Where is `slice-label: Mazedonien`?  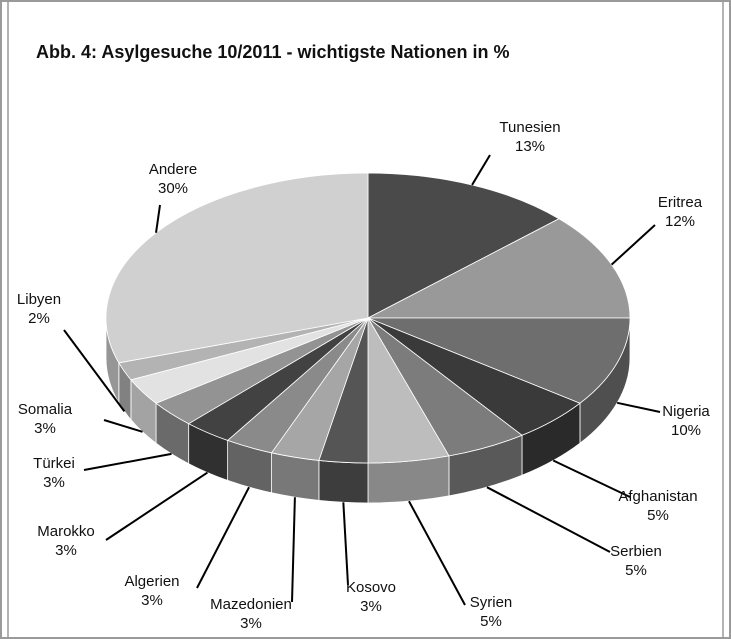
slice-label: Mazedonien is located at coordinates (251, 604).